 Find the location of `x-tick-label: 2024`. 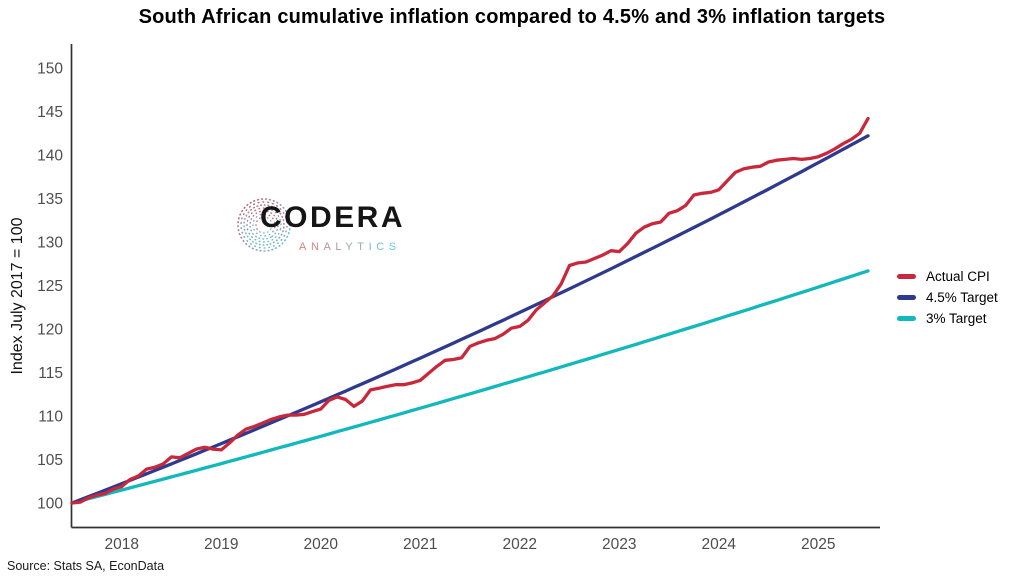

x-tick-label: 2024 is located at coordinates (719, 544).